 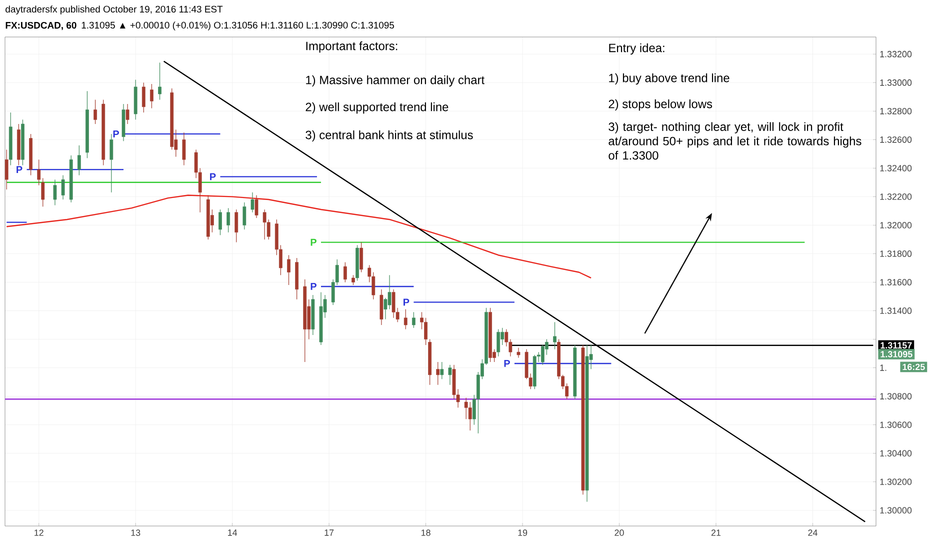 I want to click on y-tick-label: 1.30400, so click(x=896, y=453).